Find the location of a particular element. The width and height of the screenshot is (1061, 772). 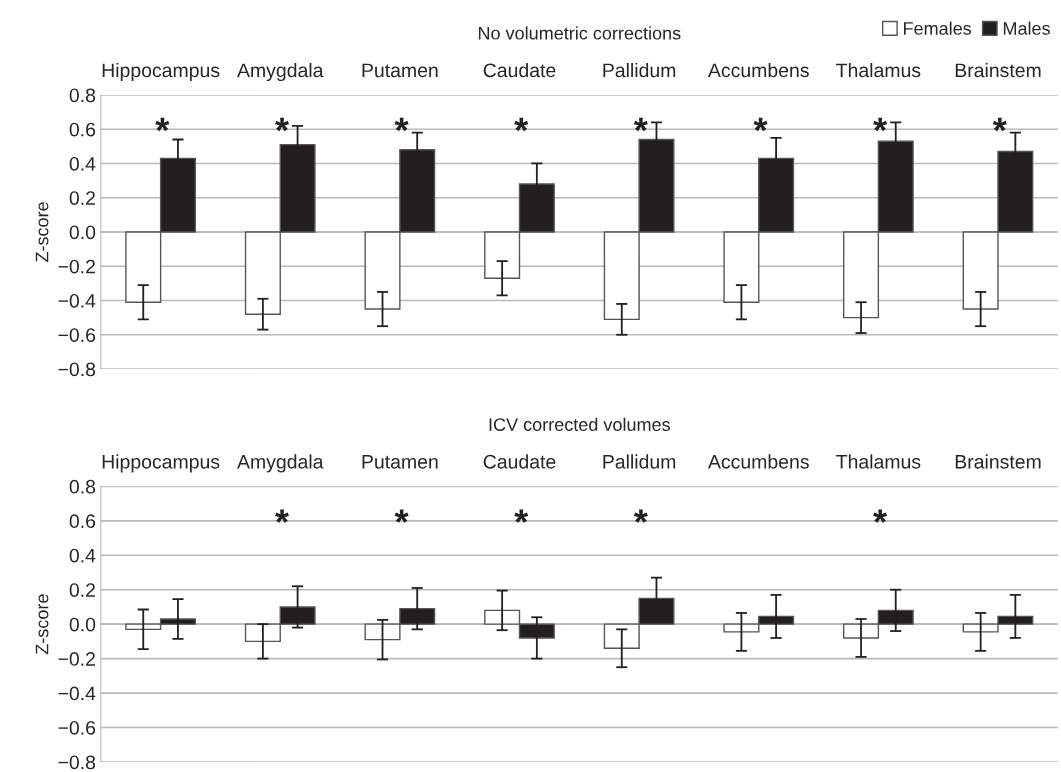

legend-label: Females is located at coordinates (937, 28).